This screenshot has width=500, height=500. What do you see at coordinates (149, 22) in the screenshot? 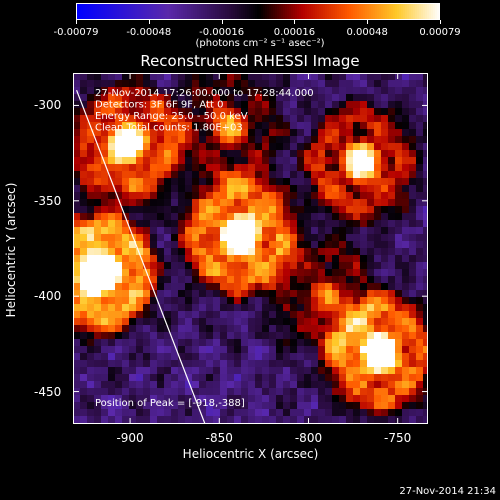
I see `colorbar-tick-mark` at bounding box center [149, 22].